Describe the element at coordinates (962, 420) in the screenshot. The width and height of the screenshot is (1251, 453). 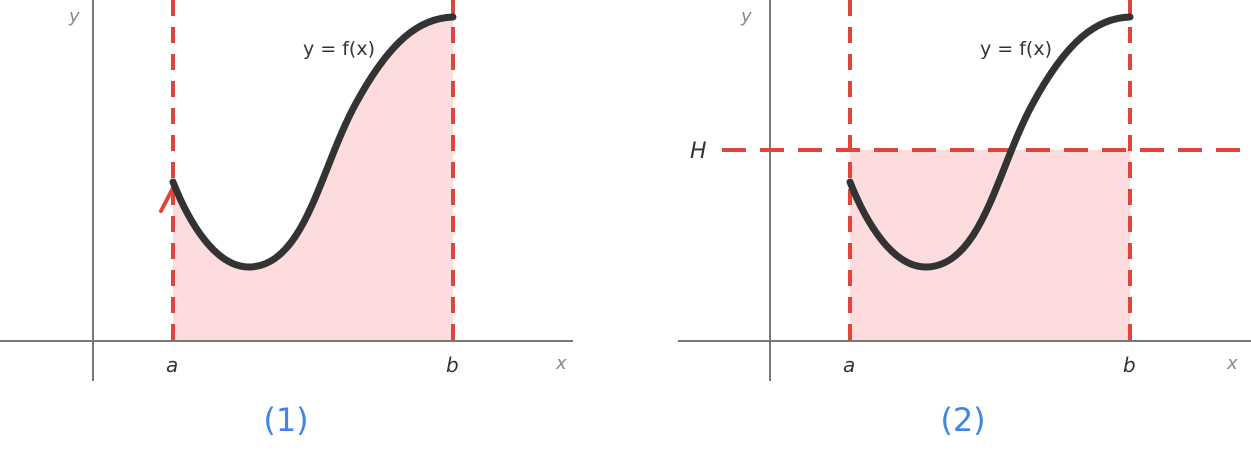
I see `caption-2: (2)` at that location.